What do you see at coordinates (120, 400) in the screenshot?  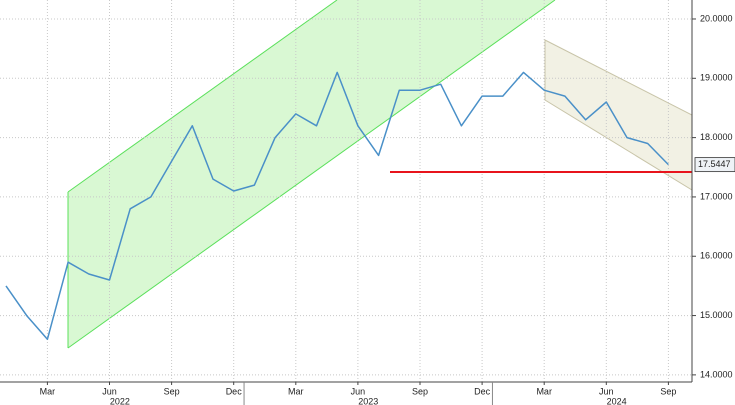 I see `x-year-label: 2022` at bounding box center [120, 400].